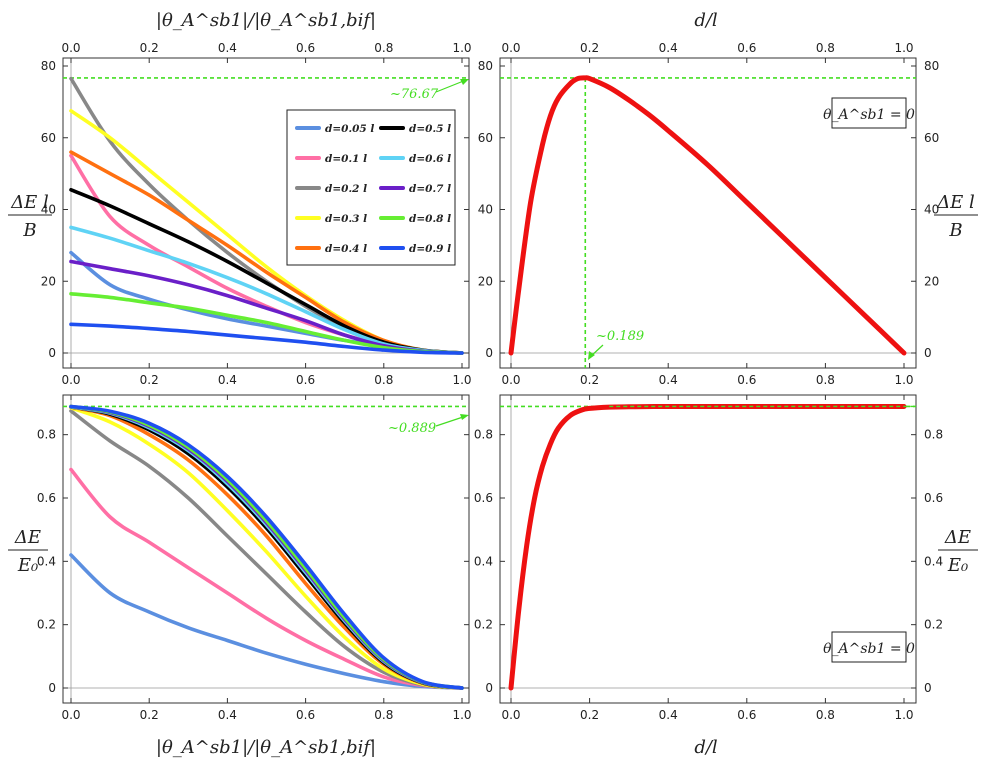  Describe the element at coordinates (305, 48) in the screenshot. I see `x-tick-label-top: 0.6` at that location.